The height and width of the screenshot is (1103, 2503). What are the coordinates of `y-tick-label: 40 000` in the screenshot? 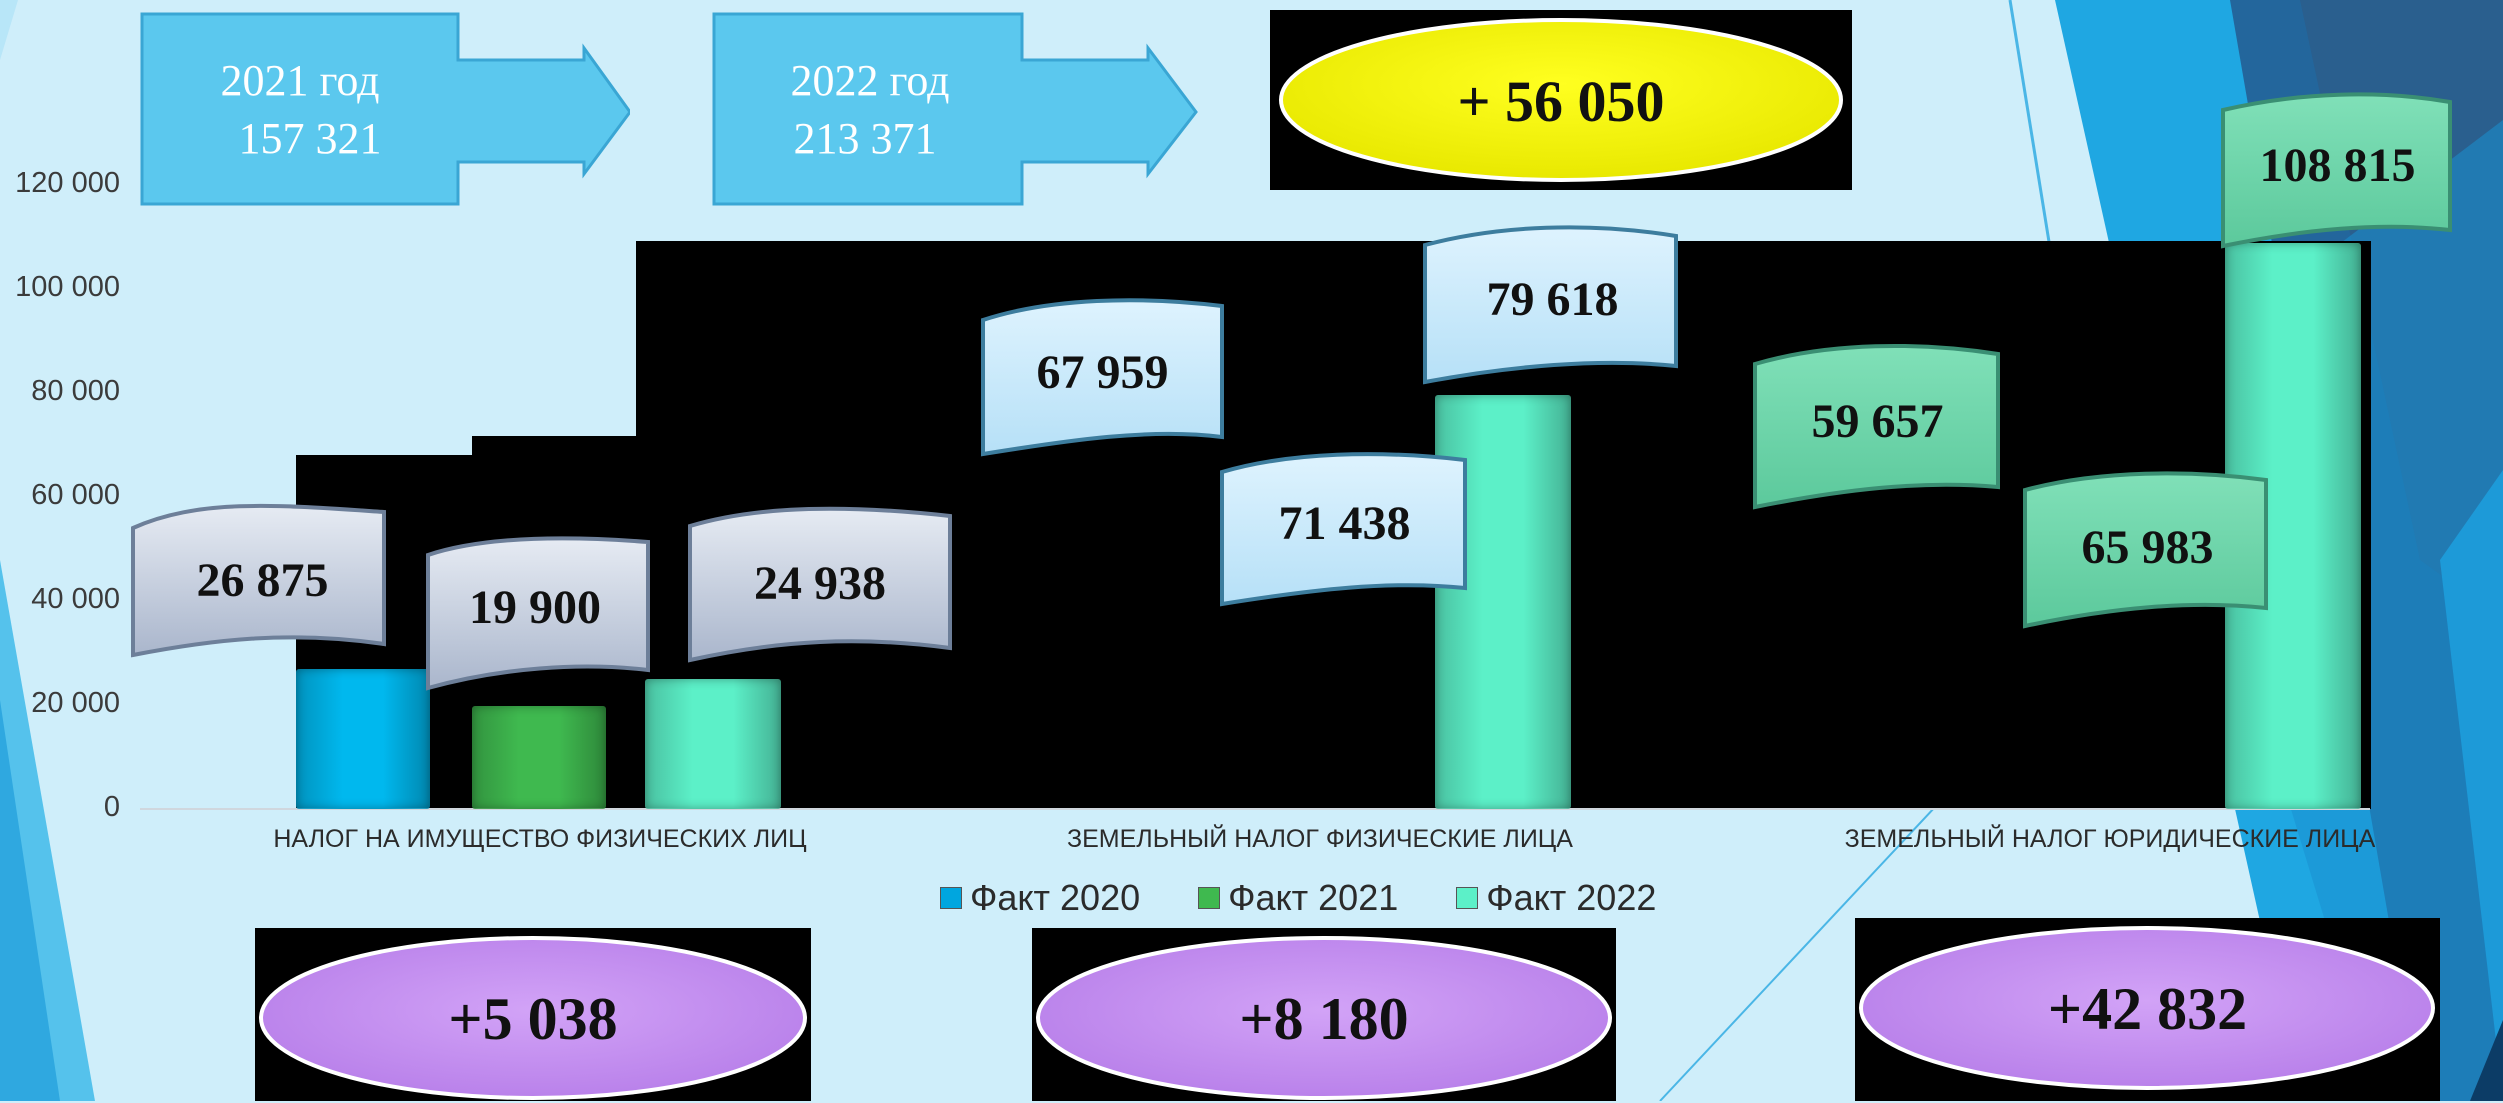 It's located at (75, 599).